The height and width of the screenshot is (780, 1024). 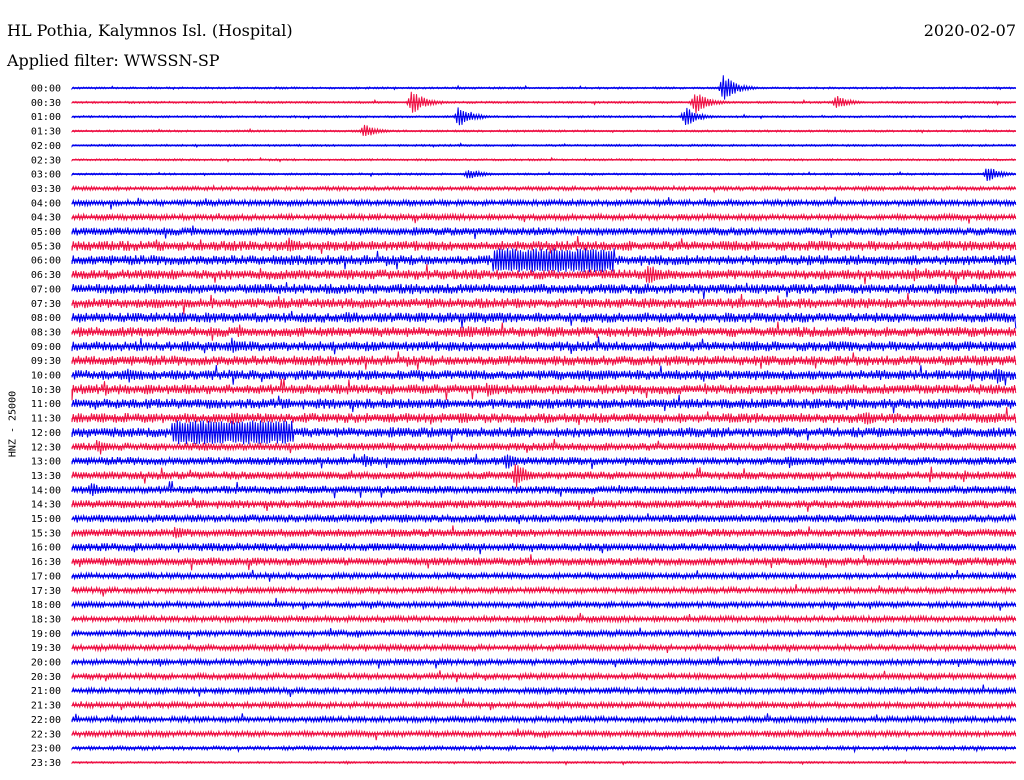 What do you see at coordinates (46, 232) in the screenshot?
I see `row-tick-label: 05:00` at bounding box center [46, 232].